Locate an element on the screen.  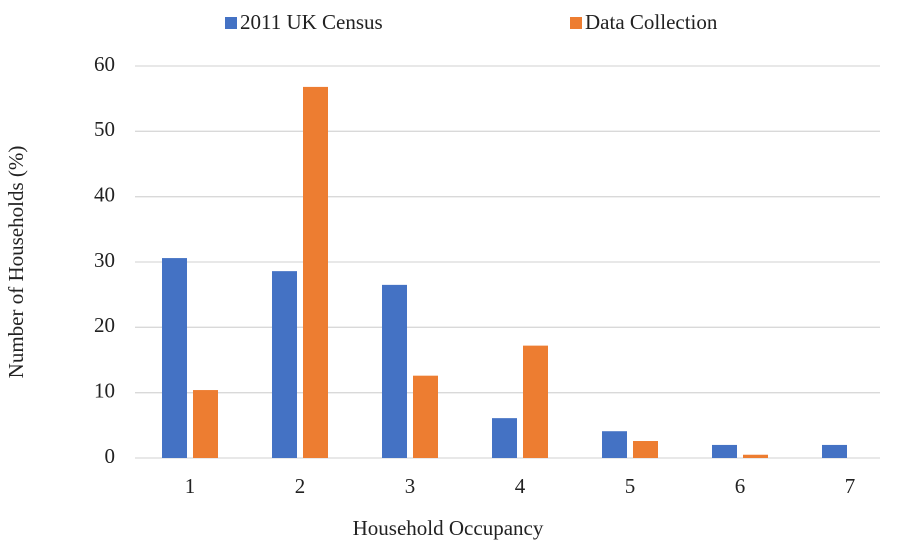
y-tick-label: 10 is located at coordinates (104, 390).